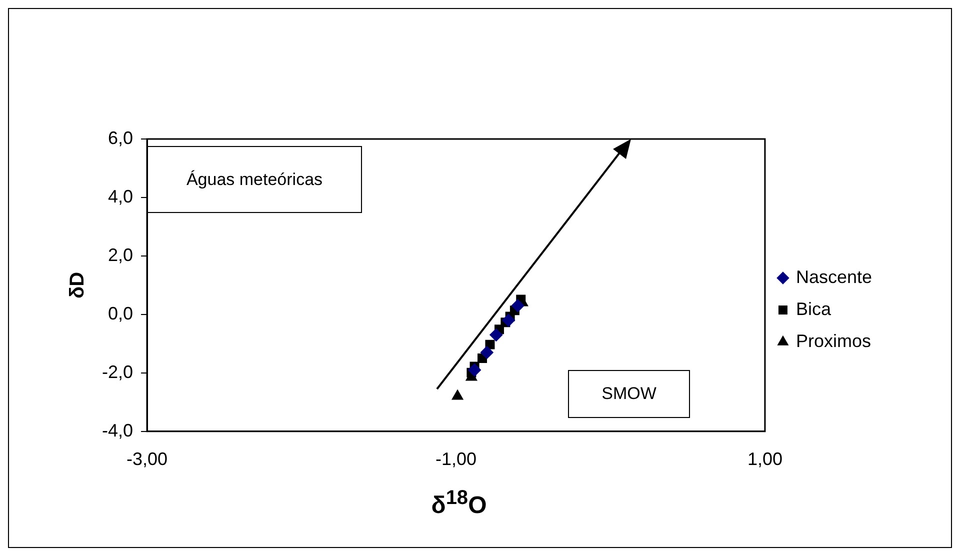  Describe the element at coordinates (764, 459) in the screenshot. I see `x-tick-label: 1,00` at that location.